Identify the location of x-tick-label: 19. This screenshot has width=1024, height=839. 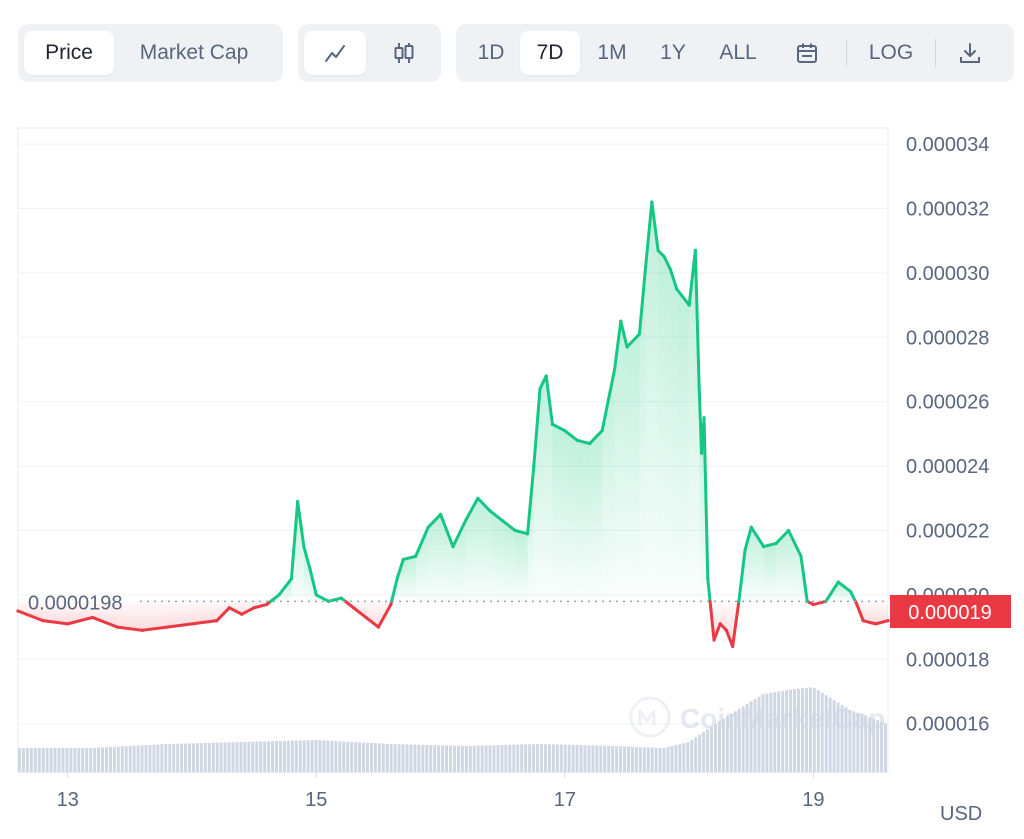
(813, 800).